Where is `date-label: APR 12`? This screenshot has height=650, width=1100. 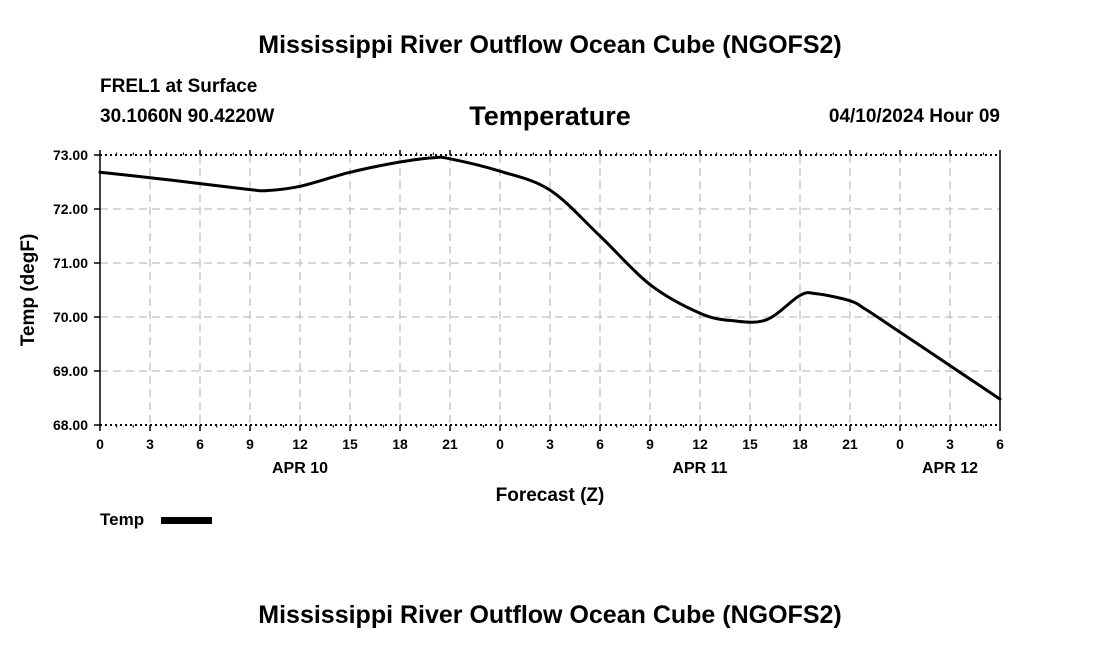
date-label: APR 12 is located at coordinates (950, 468).